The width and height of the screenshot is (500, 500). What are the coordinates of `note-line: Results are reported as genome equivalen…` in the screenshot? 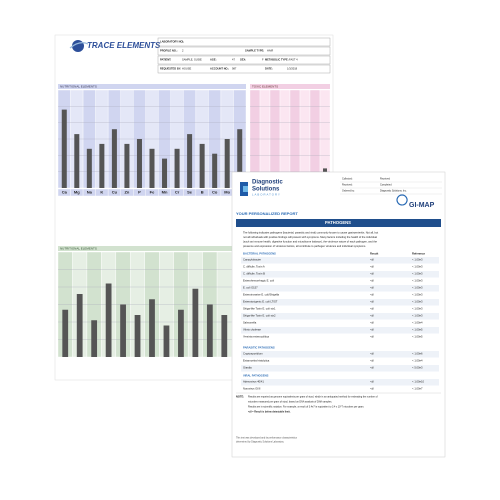 It's located at (313, 397).